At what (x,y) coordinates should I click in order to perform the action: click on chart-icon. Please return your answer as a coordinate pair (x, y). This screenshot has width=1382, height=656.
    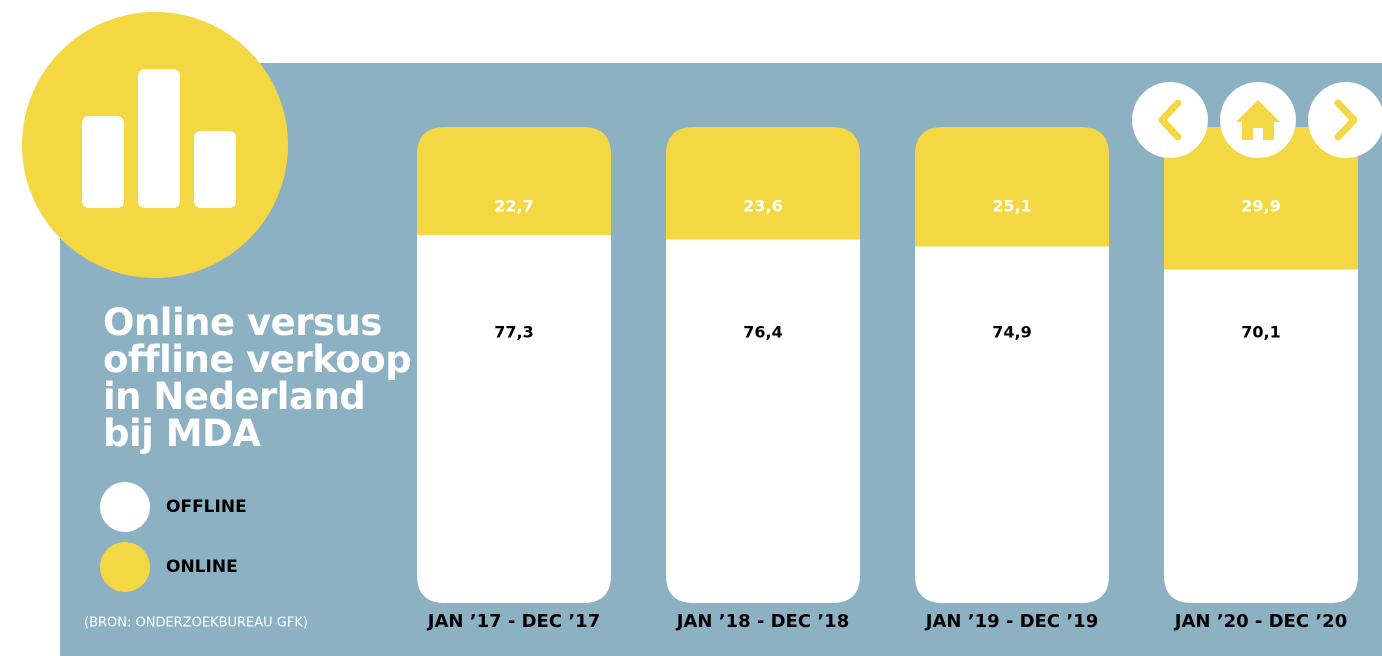
    Looking at the image, I should click on (159, 138).